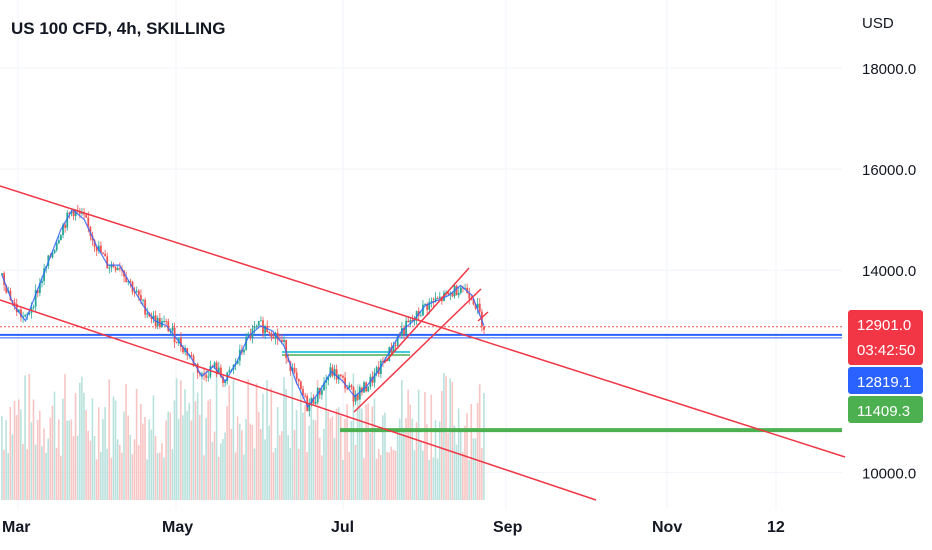 This screenshot has width=932, height=550. What do you see at coordinates (118, 28) in the screenshot?
I see `chart-title: US 100 CFD, 4h, SKILLING` at bounding box center [118, 28].